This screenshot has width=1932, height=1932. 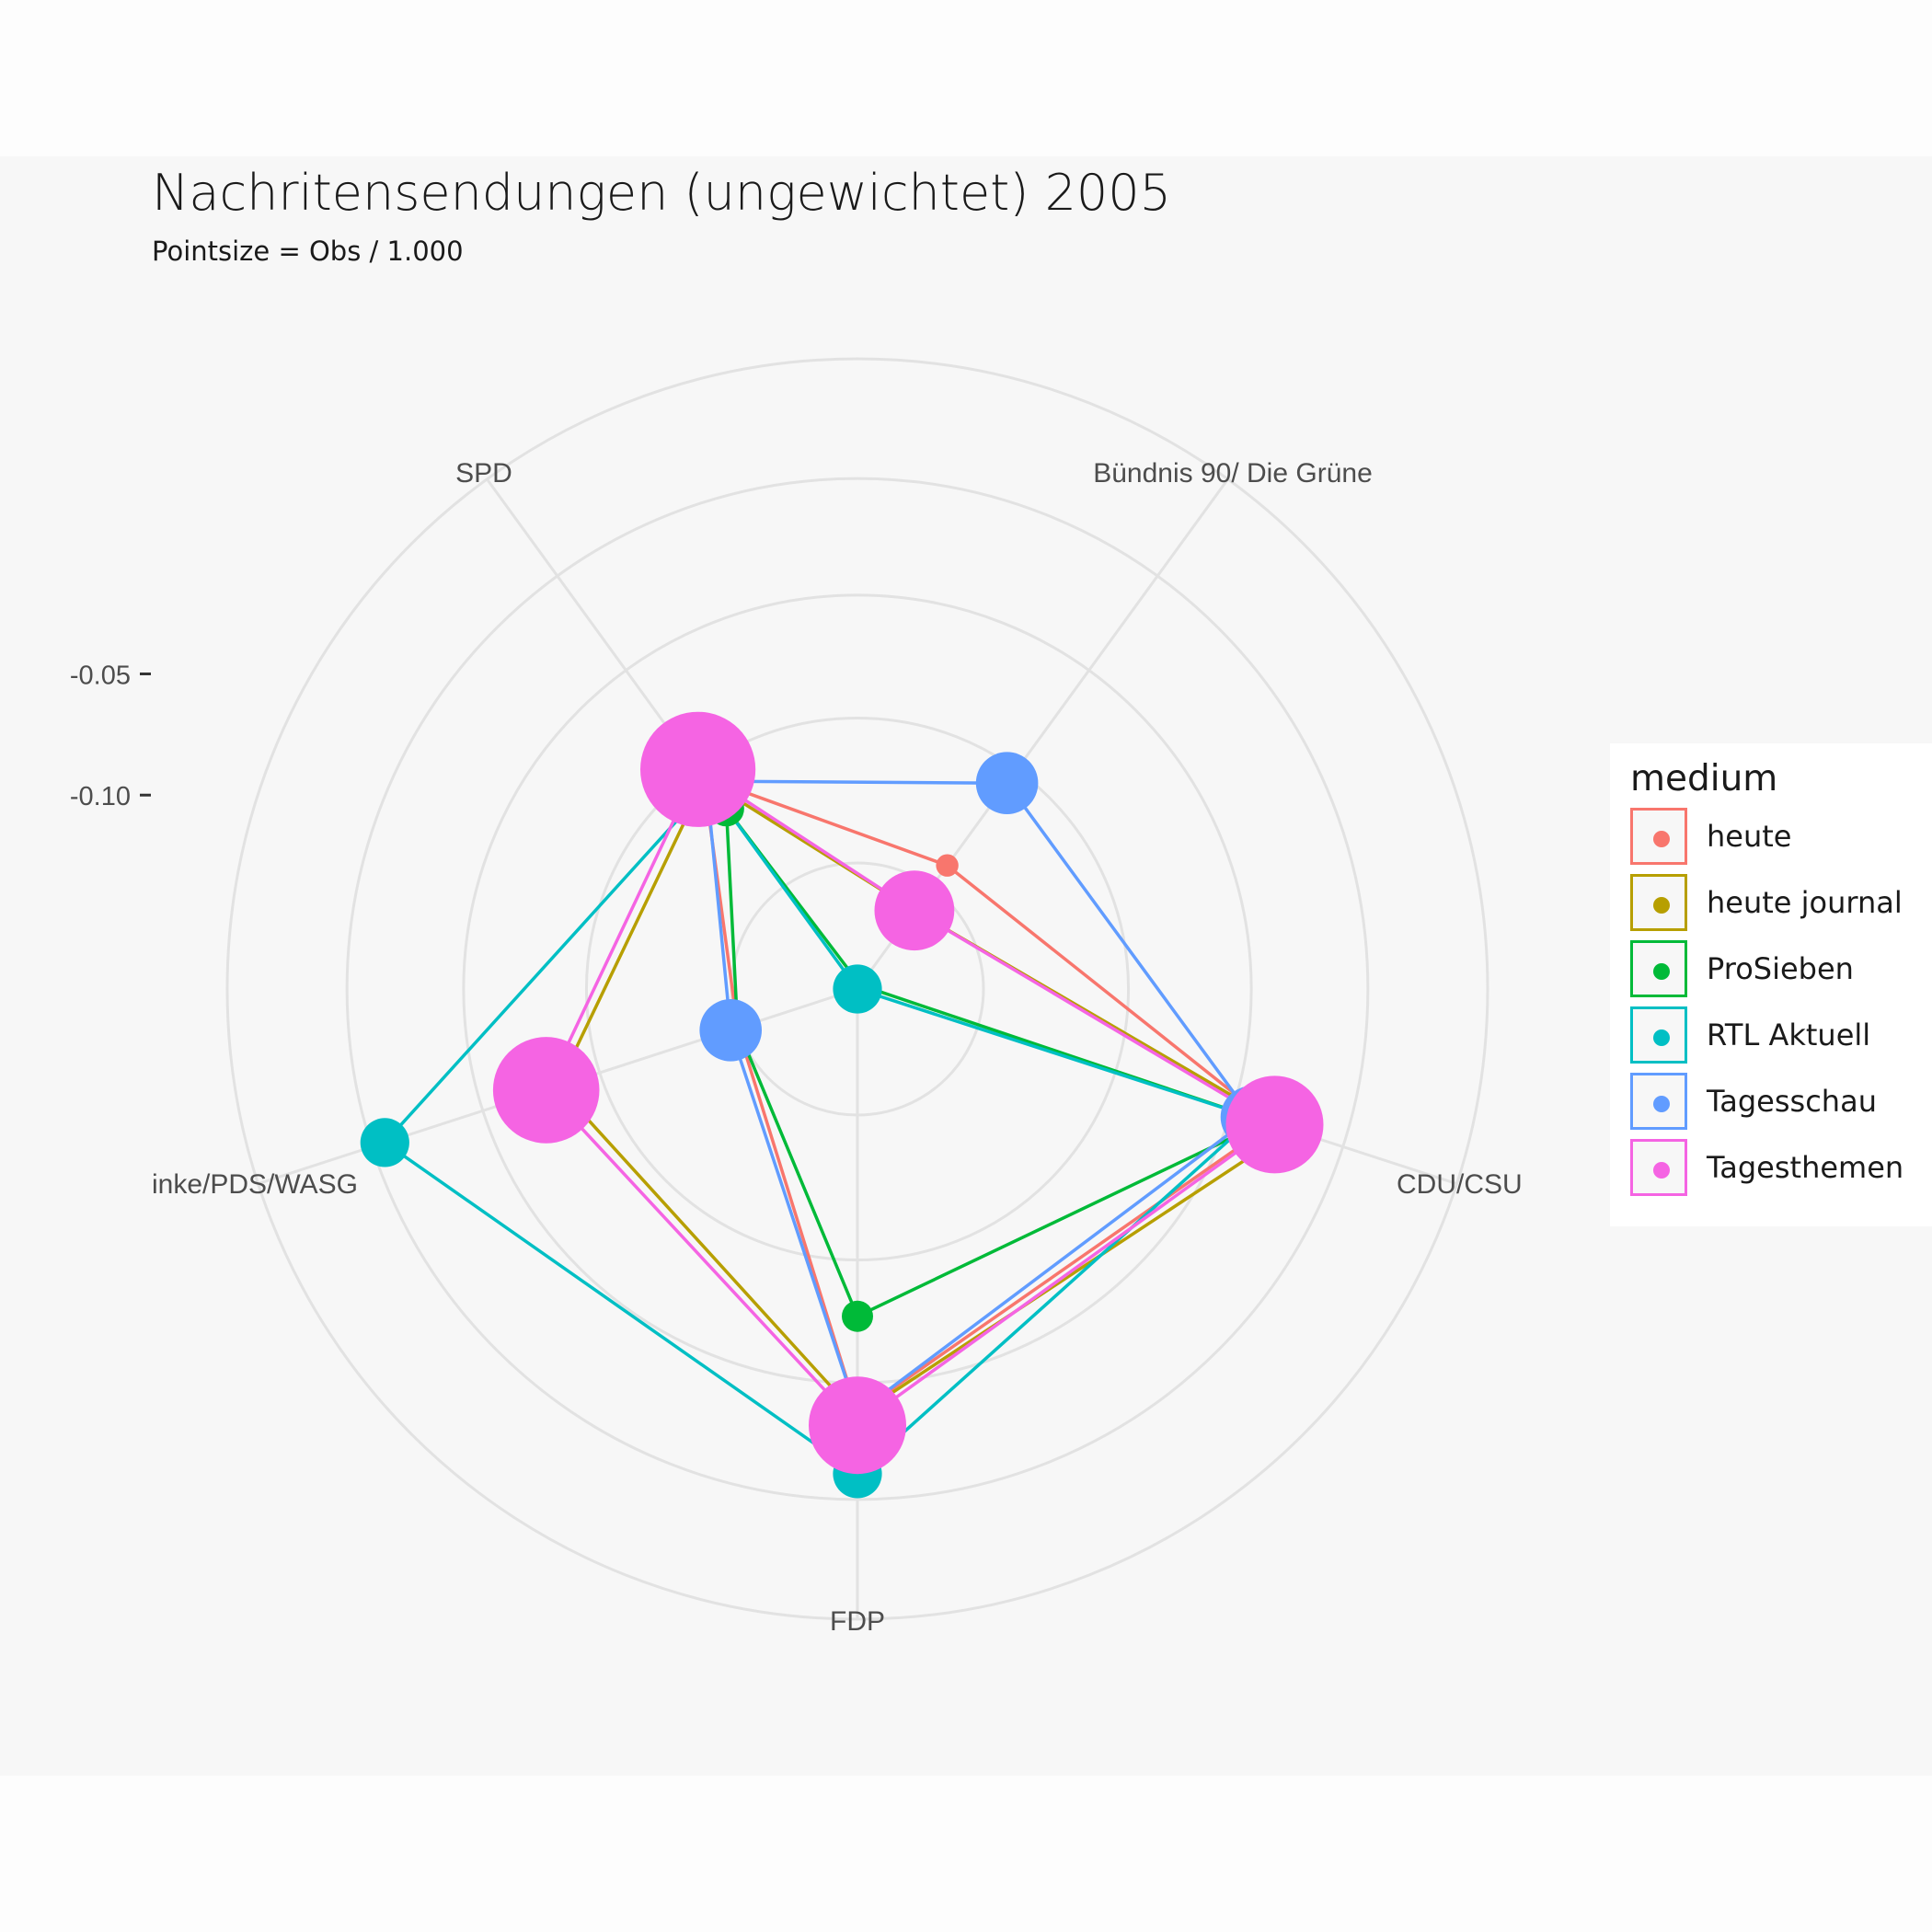 I want to click on legend-item: RTL Aktuell, so click(x=1777, y=1037).